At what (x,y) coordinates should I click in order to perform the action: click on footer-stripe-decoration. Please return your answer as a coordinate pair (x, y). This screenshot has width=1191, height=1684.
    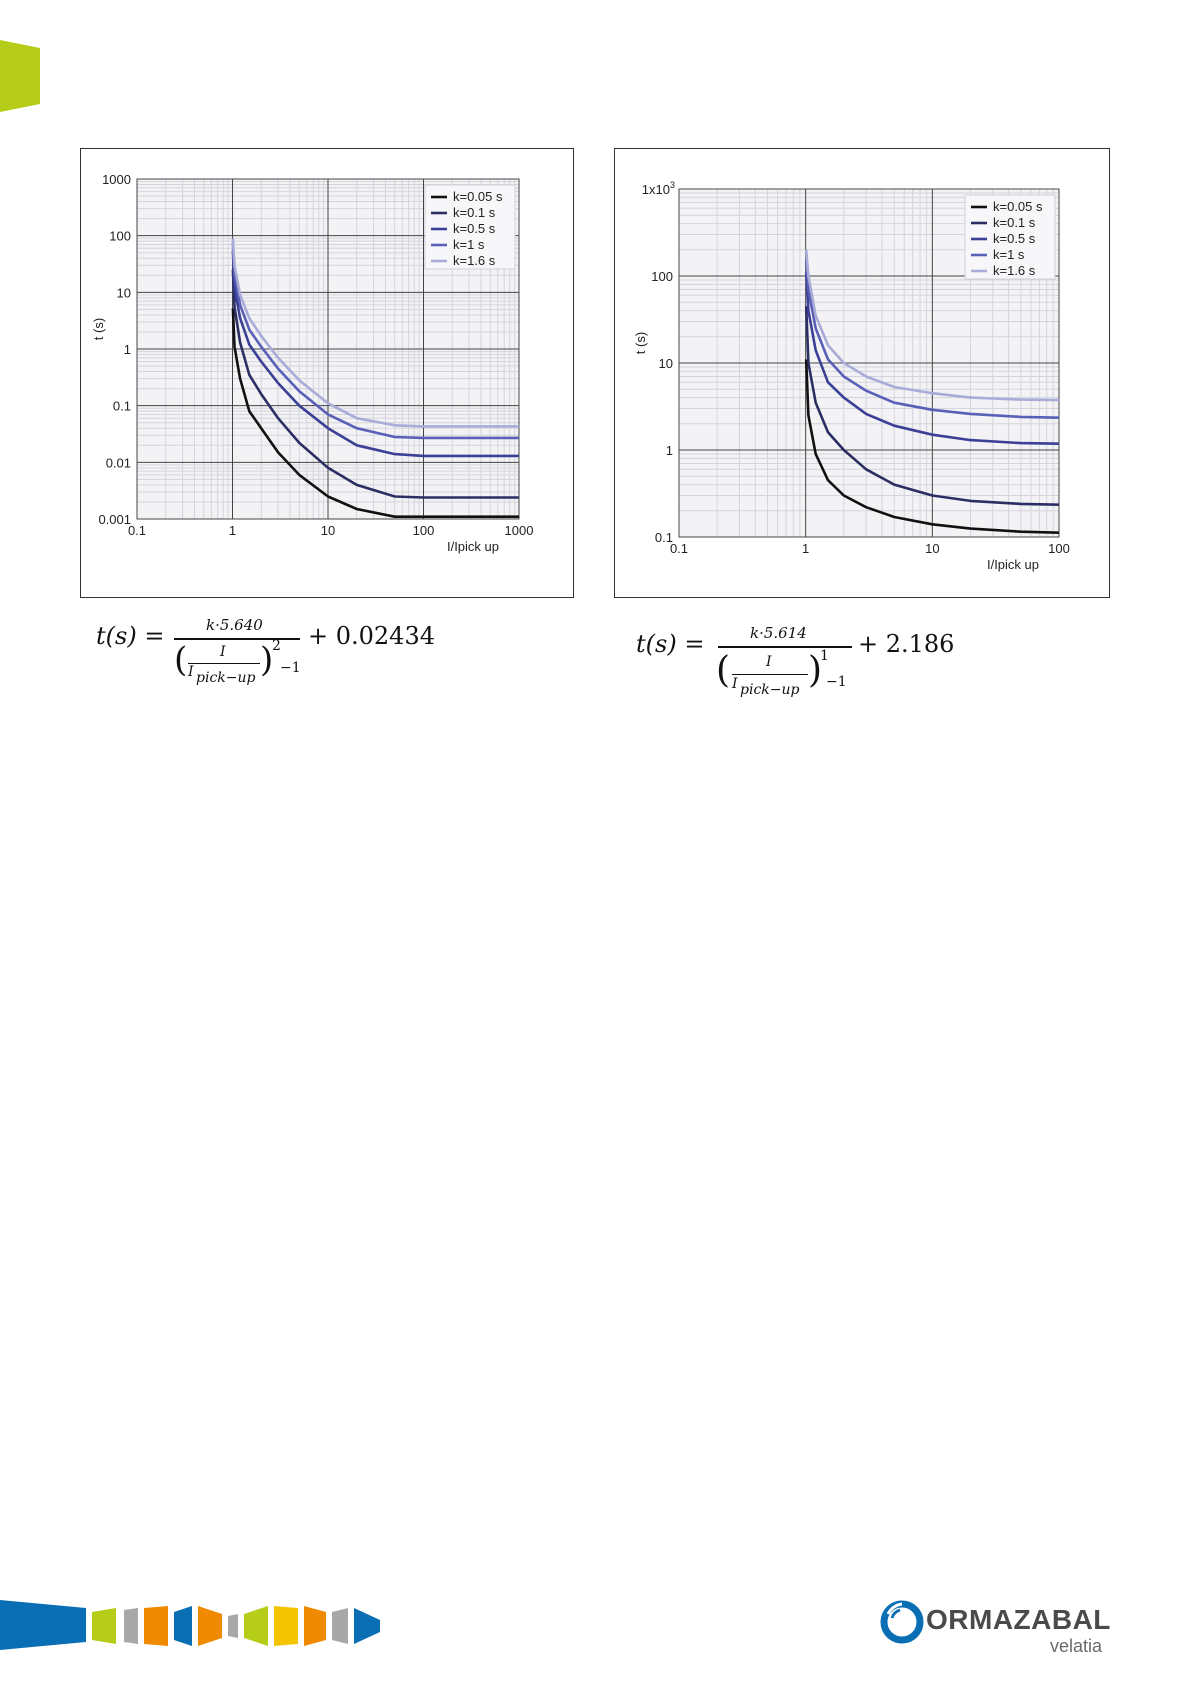
    Looking at the image, I should click on (190, 1625).